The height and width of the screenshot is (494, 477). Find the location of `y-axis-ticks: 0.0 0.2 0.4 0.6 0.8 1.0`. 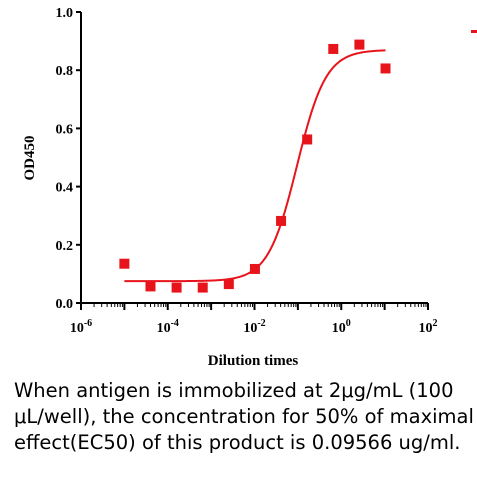

y-axis-ticks: 0.0 0.2 0.4 0.6 0.8 1.0 is located at coordinates (68, 159).